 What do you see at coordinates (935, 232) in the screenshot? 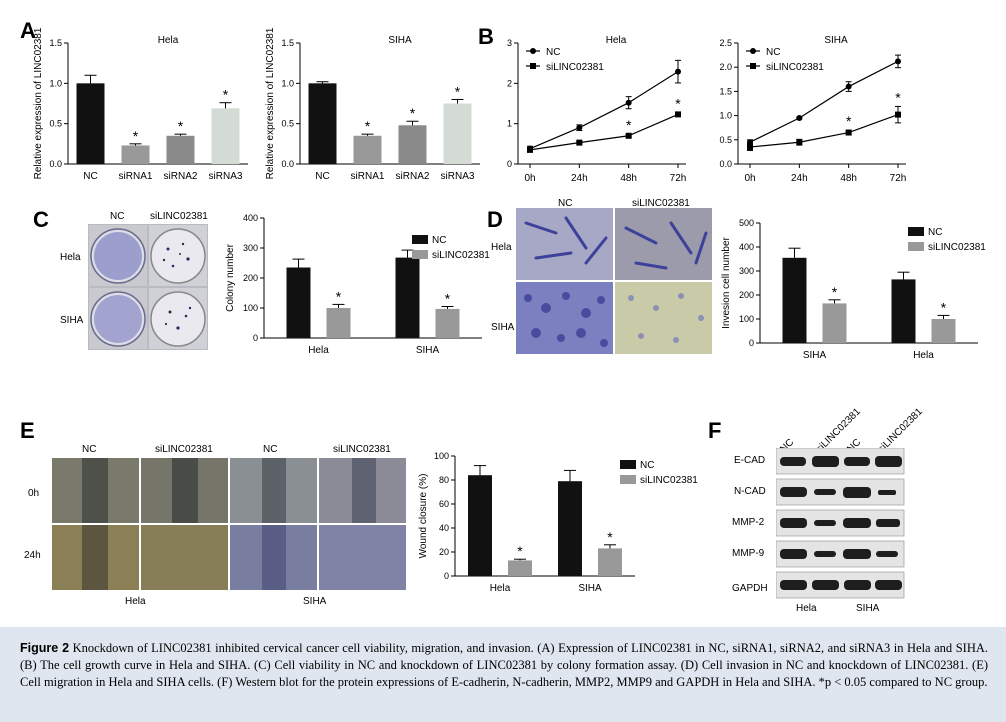
I see `legend-label: NC` at bounding box center [935, 232].